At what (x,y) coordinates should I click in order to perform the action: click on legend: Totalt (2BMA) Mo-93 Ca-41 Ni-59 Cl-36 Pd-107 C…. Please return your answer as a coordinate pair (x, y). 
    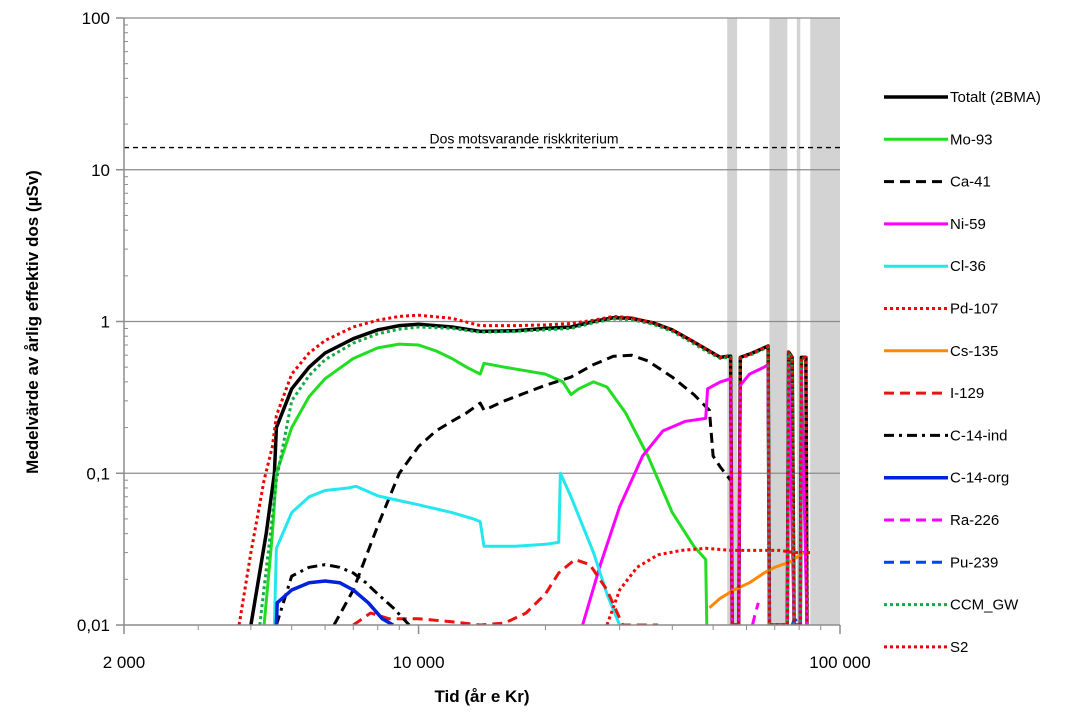
    Looking at the image, I should click on (962, 372).